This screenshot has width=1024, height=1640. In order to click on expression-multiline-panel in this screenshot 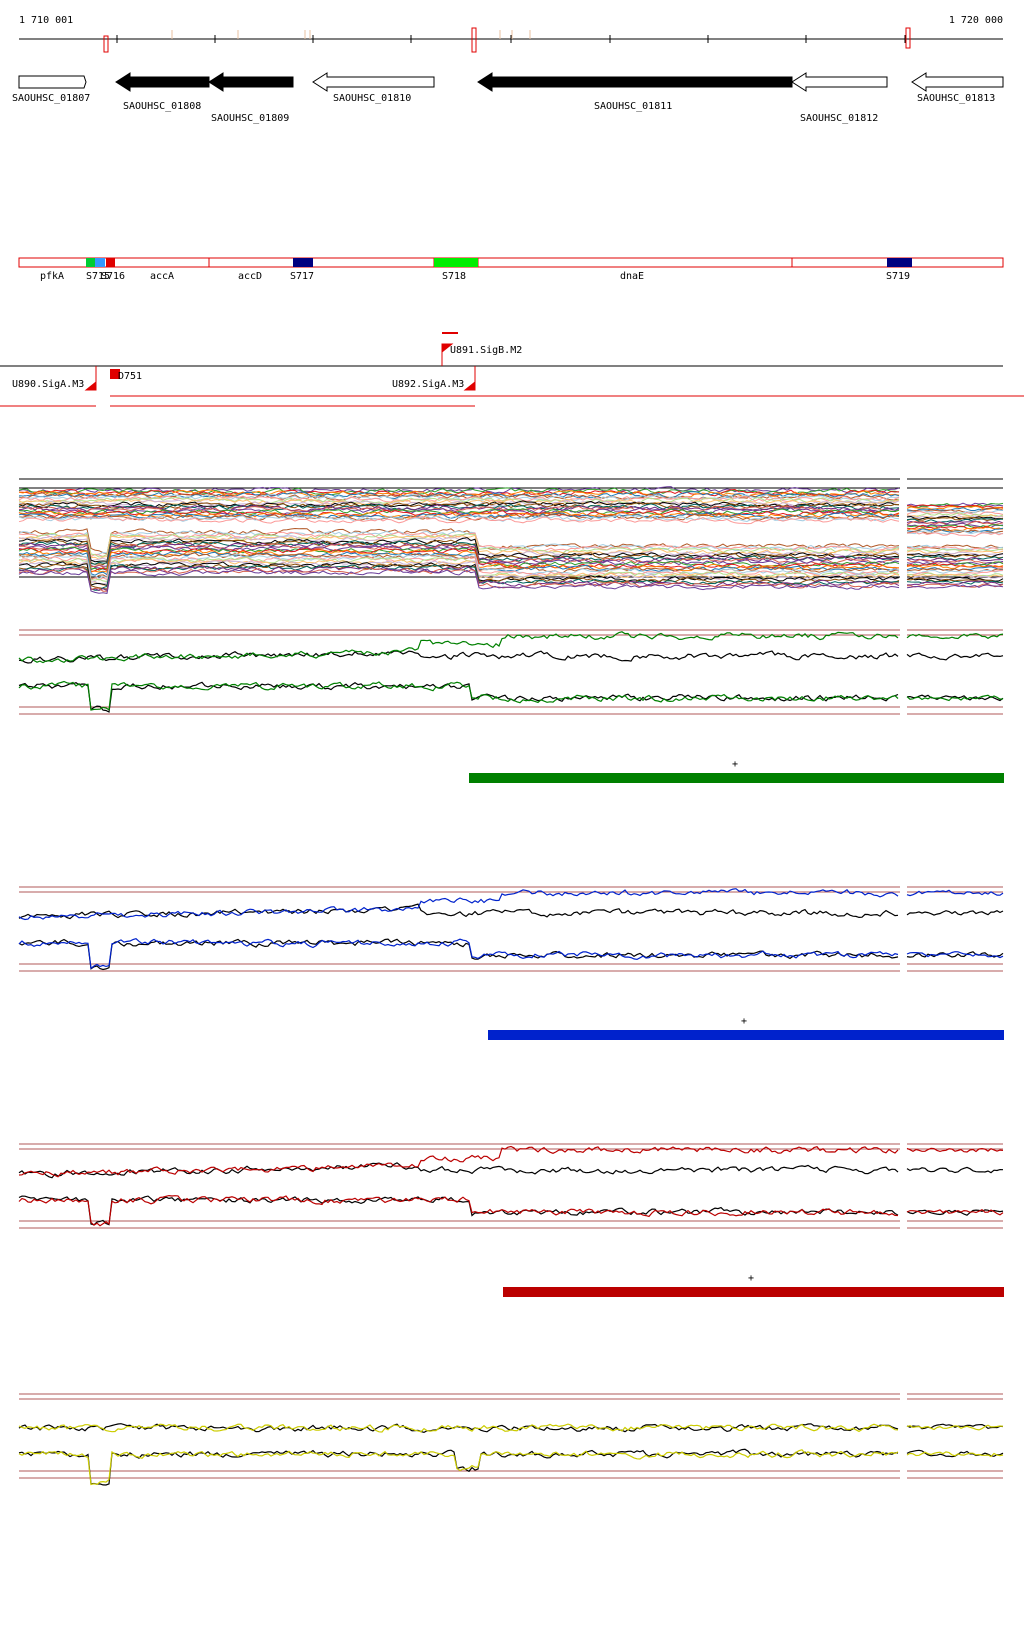, I will do `click(511, 536)`.